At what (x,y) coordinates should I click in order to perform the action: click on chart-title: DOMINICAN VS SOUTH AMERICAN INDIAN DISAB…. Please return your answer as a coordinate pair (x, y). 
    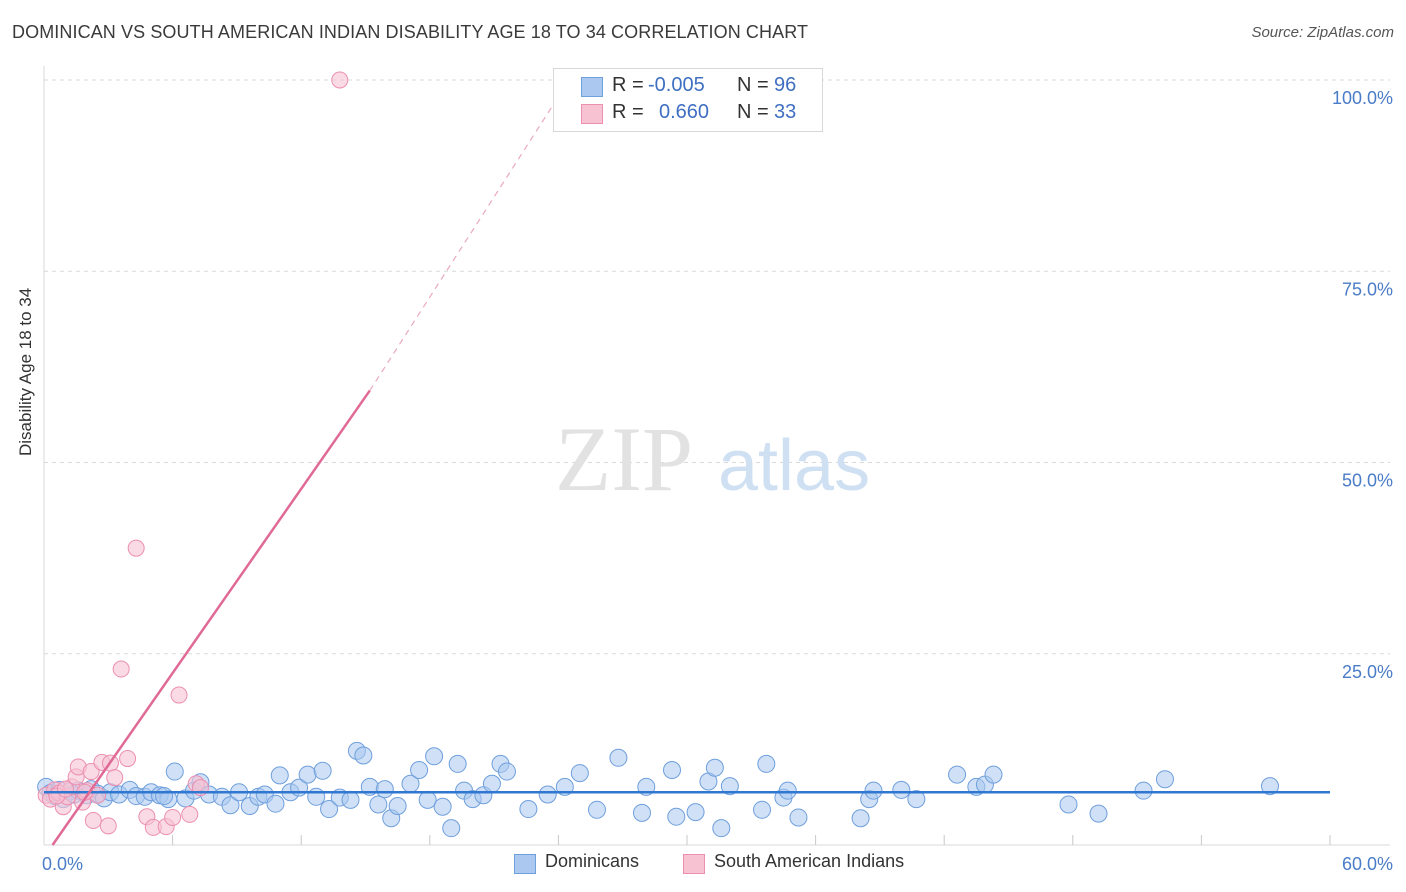
    Looking at the image, I should click on (410, 32).